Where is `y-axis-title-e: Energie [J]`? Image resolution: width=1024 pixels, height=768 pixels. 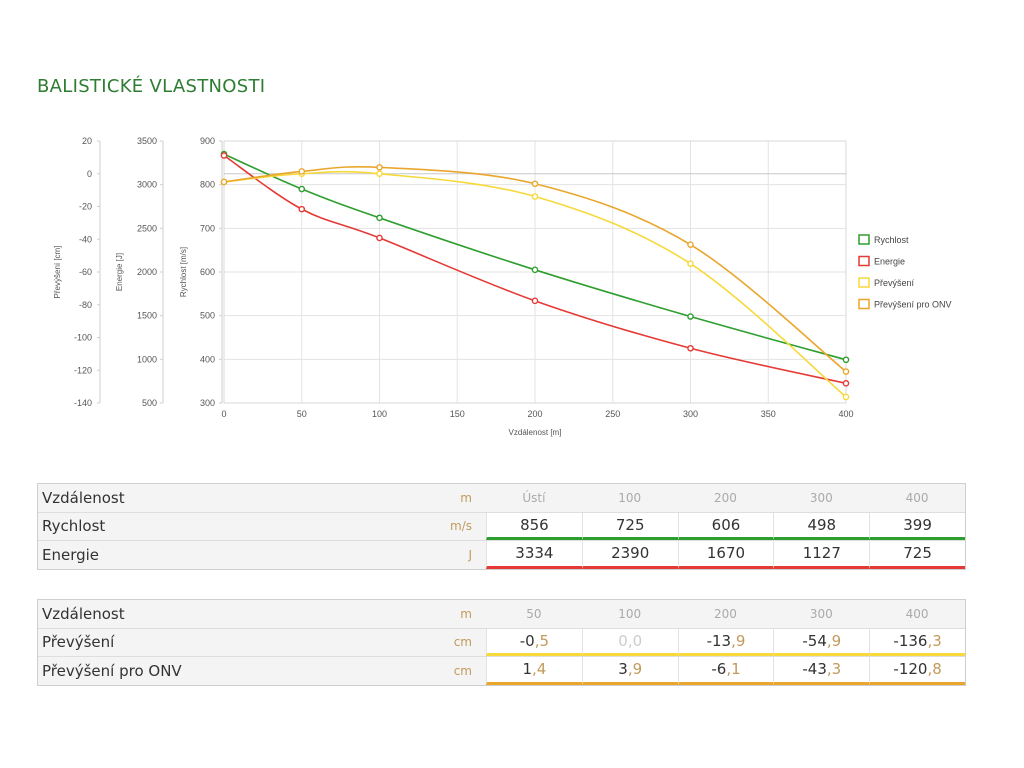
y-axis-title-e: Energie [J] is located at coordinates (119, 272).